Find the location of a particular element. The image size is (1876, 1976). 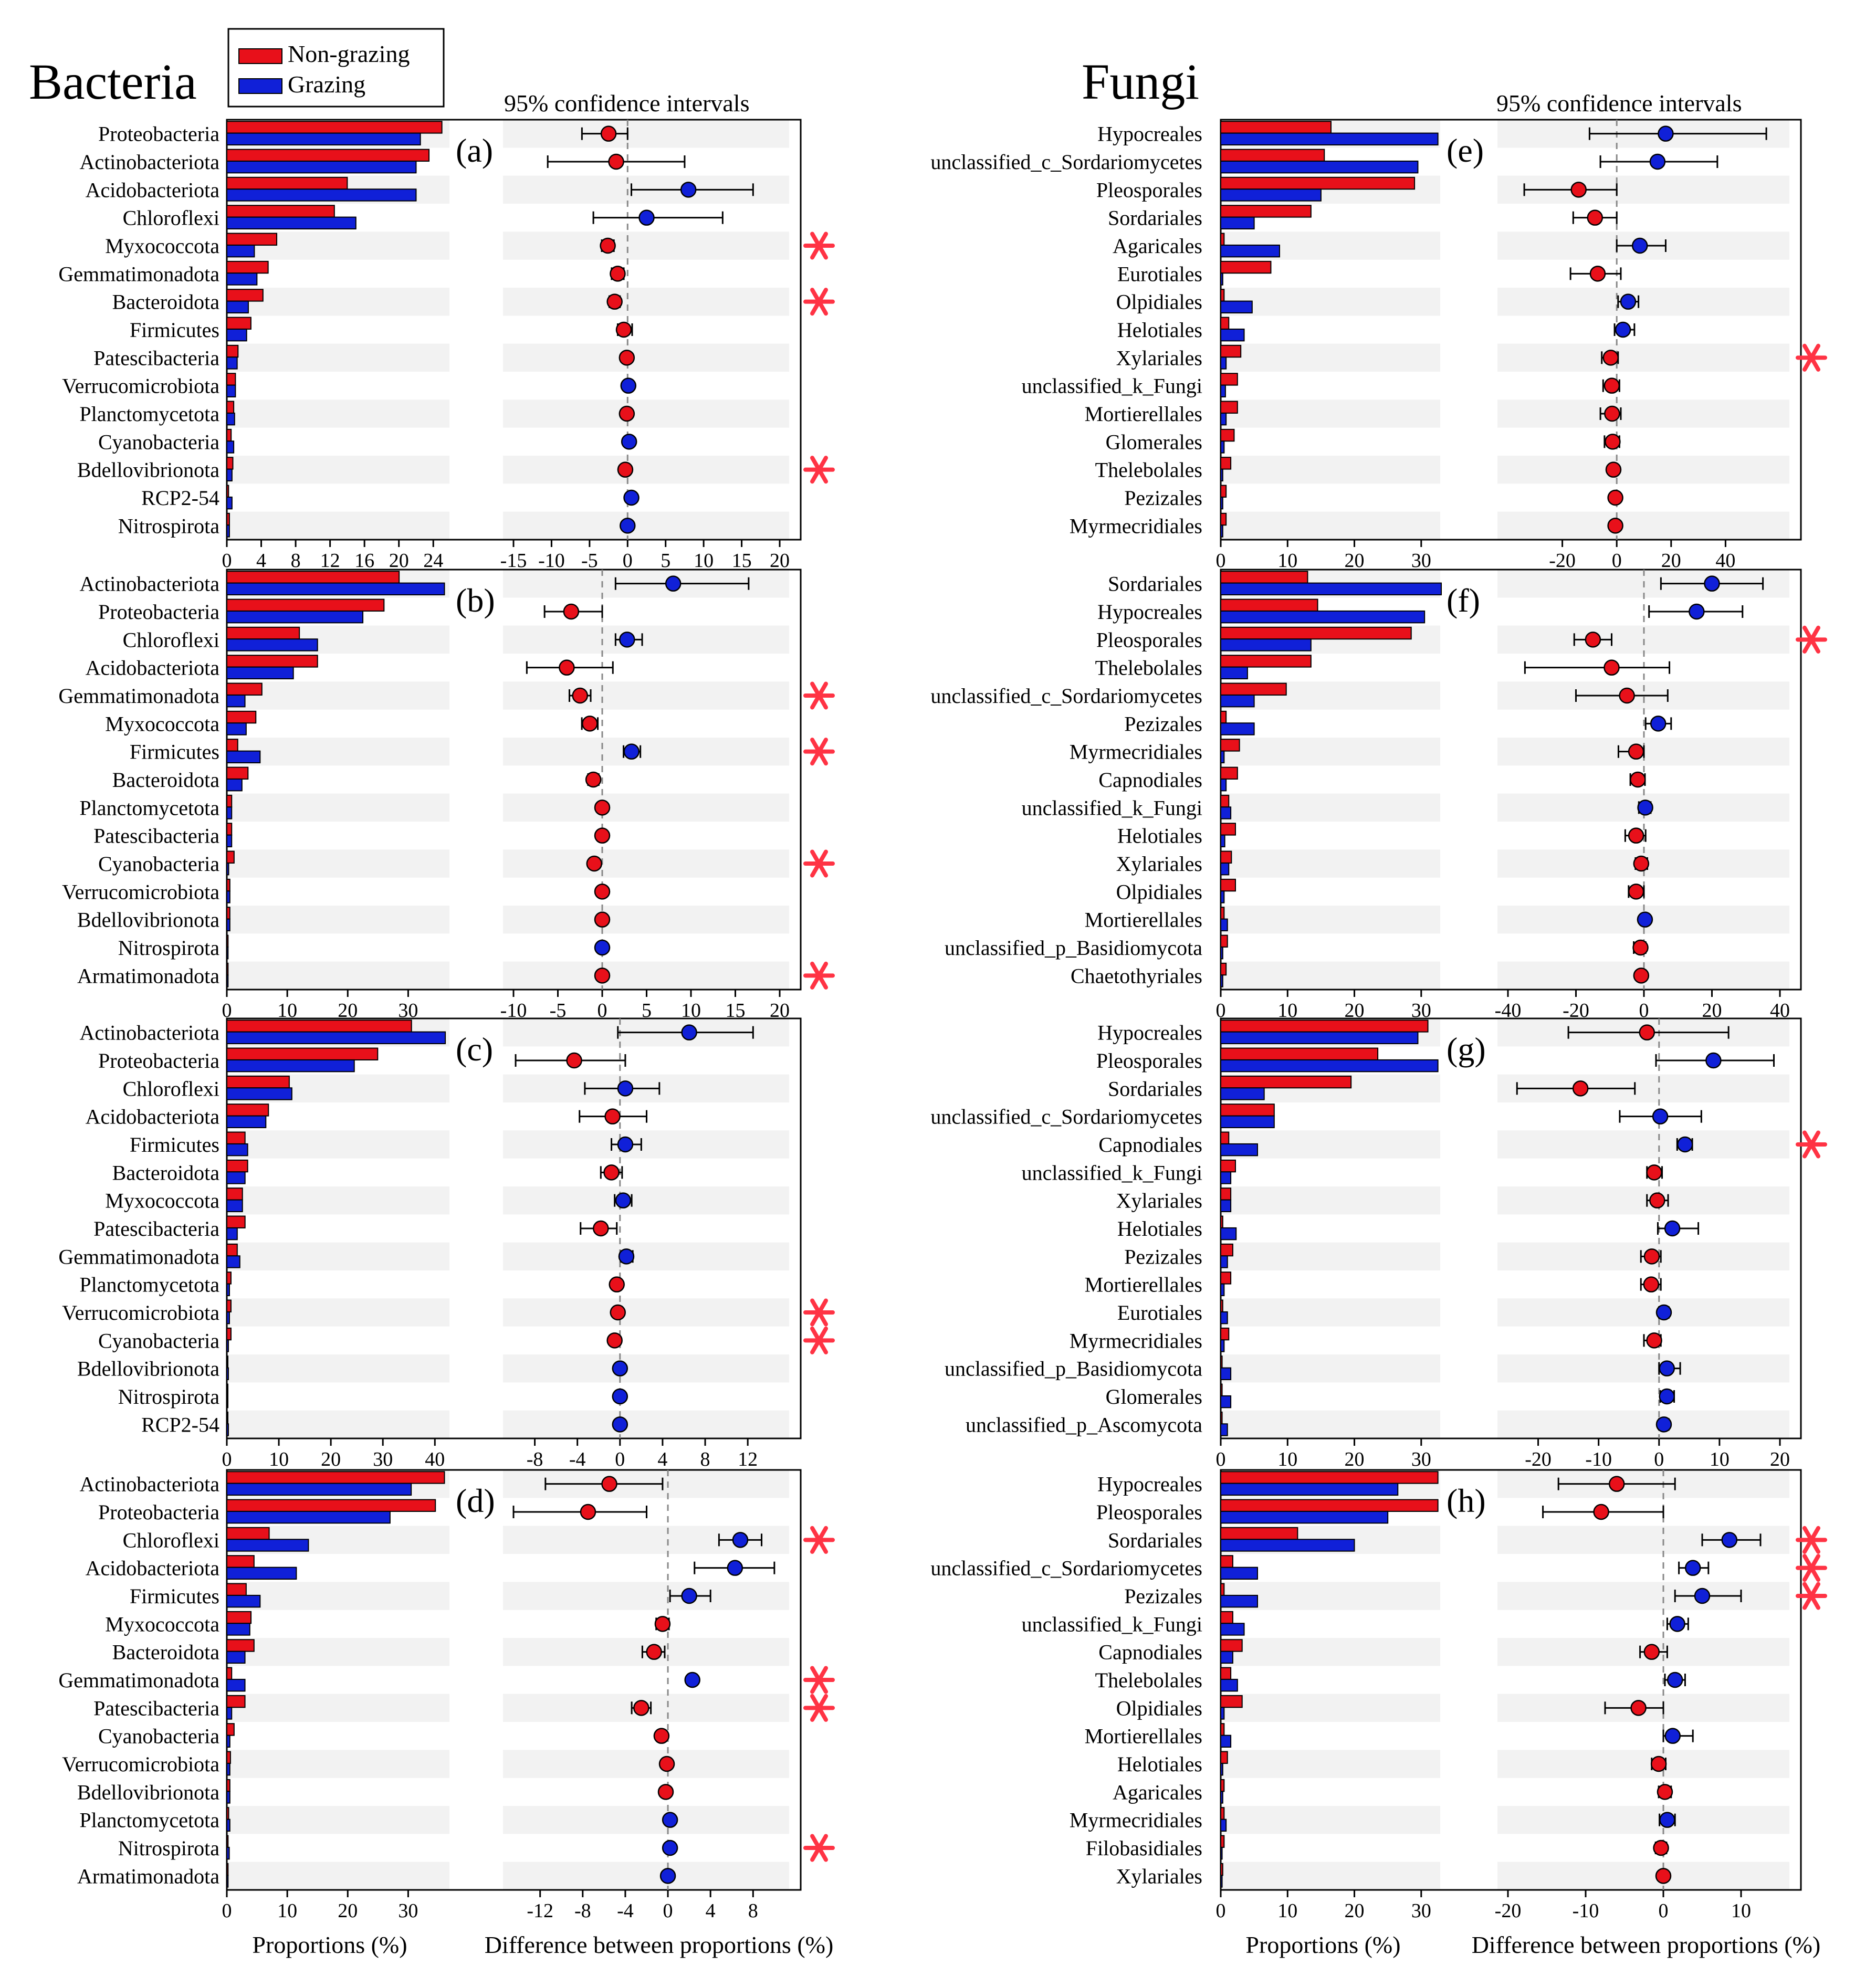

category-label: Filobasidiales is located at coordinates (1144, 1848).